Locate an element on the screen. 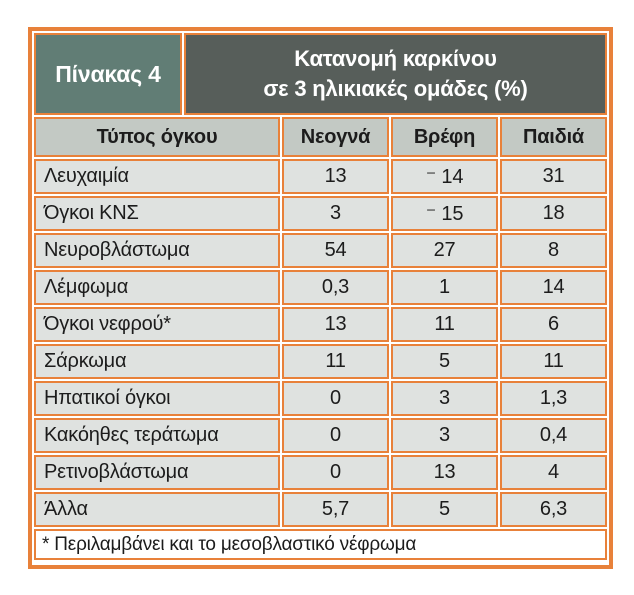 The height and width of the screenshot is (595, 634). cell-value: 0,4 is located at coordinates (553, 435).